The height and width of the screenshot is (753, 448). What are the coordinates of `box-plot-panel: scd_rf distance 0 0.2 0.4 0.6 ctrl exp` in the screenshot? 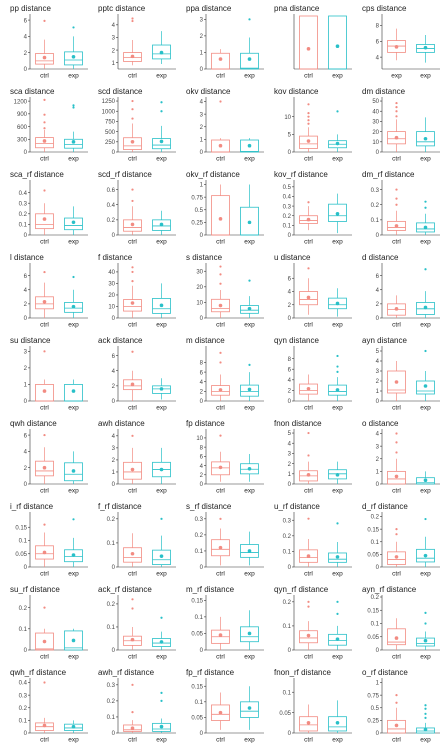 It's located at (137, 208).